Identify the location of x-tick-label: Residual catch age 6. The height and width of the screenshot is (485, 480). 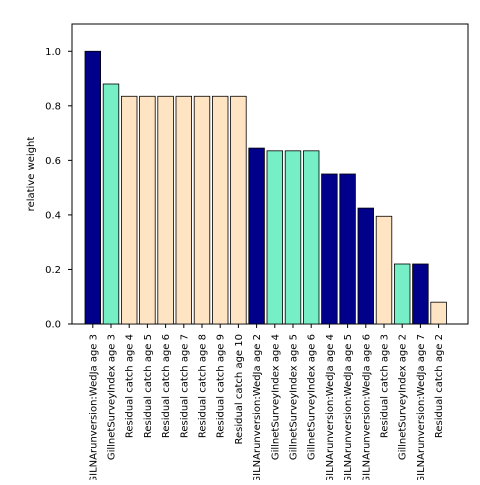
(166, 386).